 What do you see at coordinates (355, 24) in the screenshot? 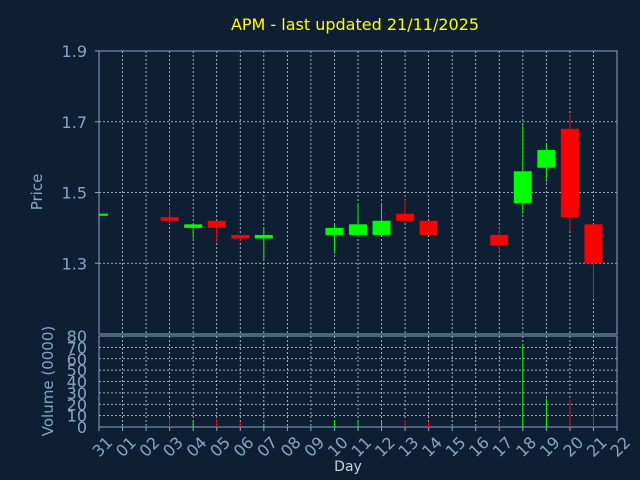
I see `chart-title: APM - last updated 21/11/2025` at bounding box center [355, 24].